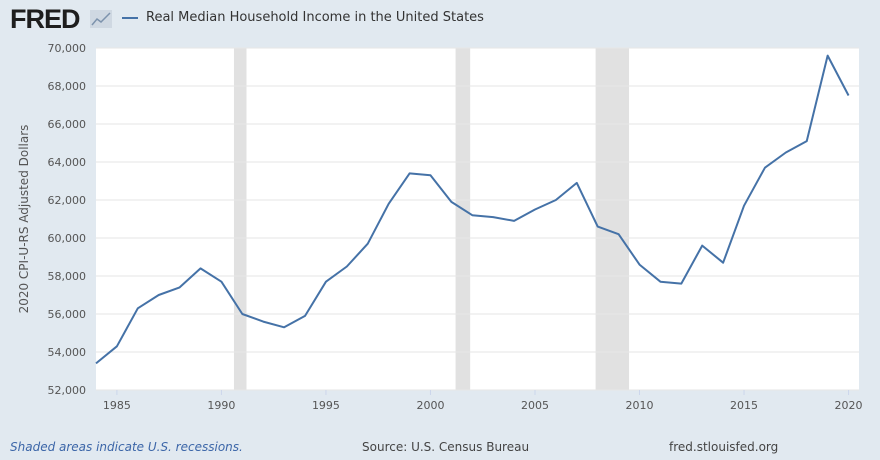 The image size is (880, 460). Describe the element at coordinates (67, 124) in the screenshot. I see `y-tick-label: 66,000` at that location.